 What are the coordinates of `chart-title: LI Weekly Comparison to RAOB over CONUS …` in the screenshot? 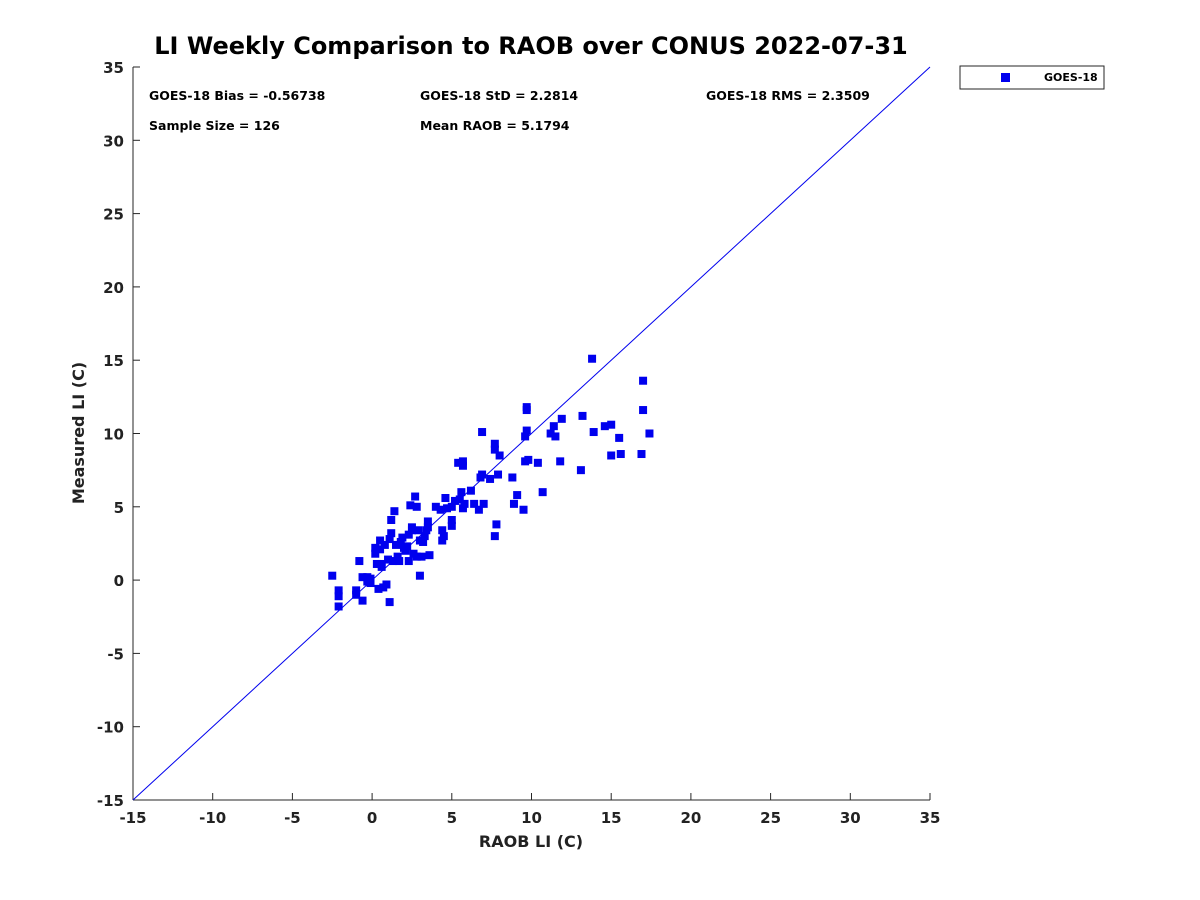 It's located at (530, 46).